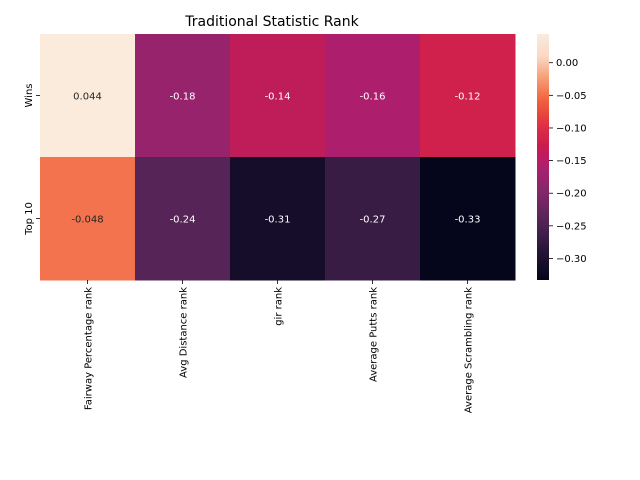 This screenshot has height=480, width=640. I want to click on cell-value-label: -0.33, so click(468, 220).